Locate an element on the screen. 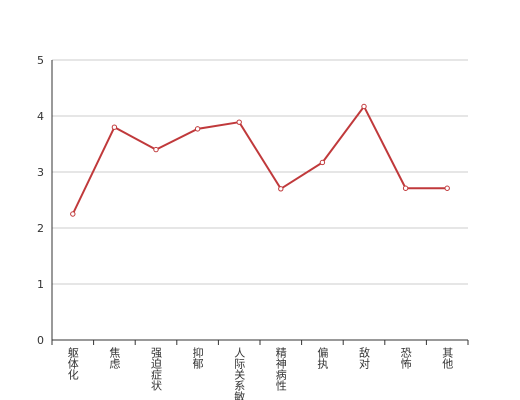 This screenshot has width=520, height=400. x-tick-label: 强迫症状 is located at coordinates (156, 369).